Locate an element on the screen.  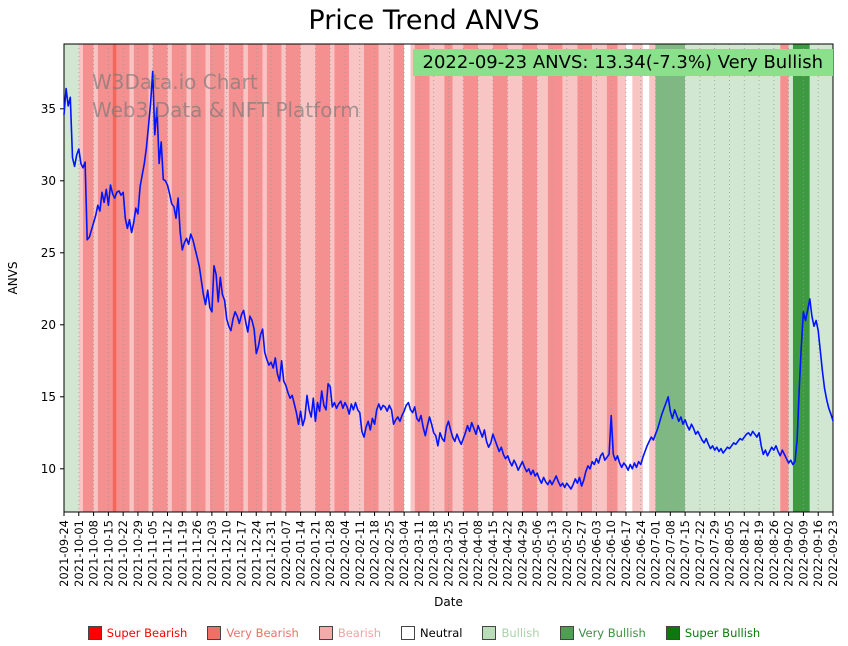
x-tick-label: 2021-10-29 is located at coordinates (138, 553).